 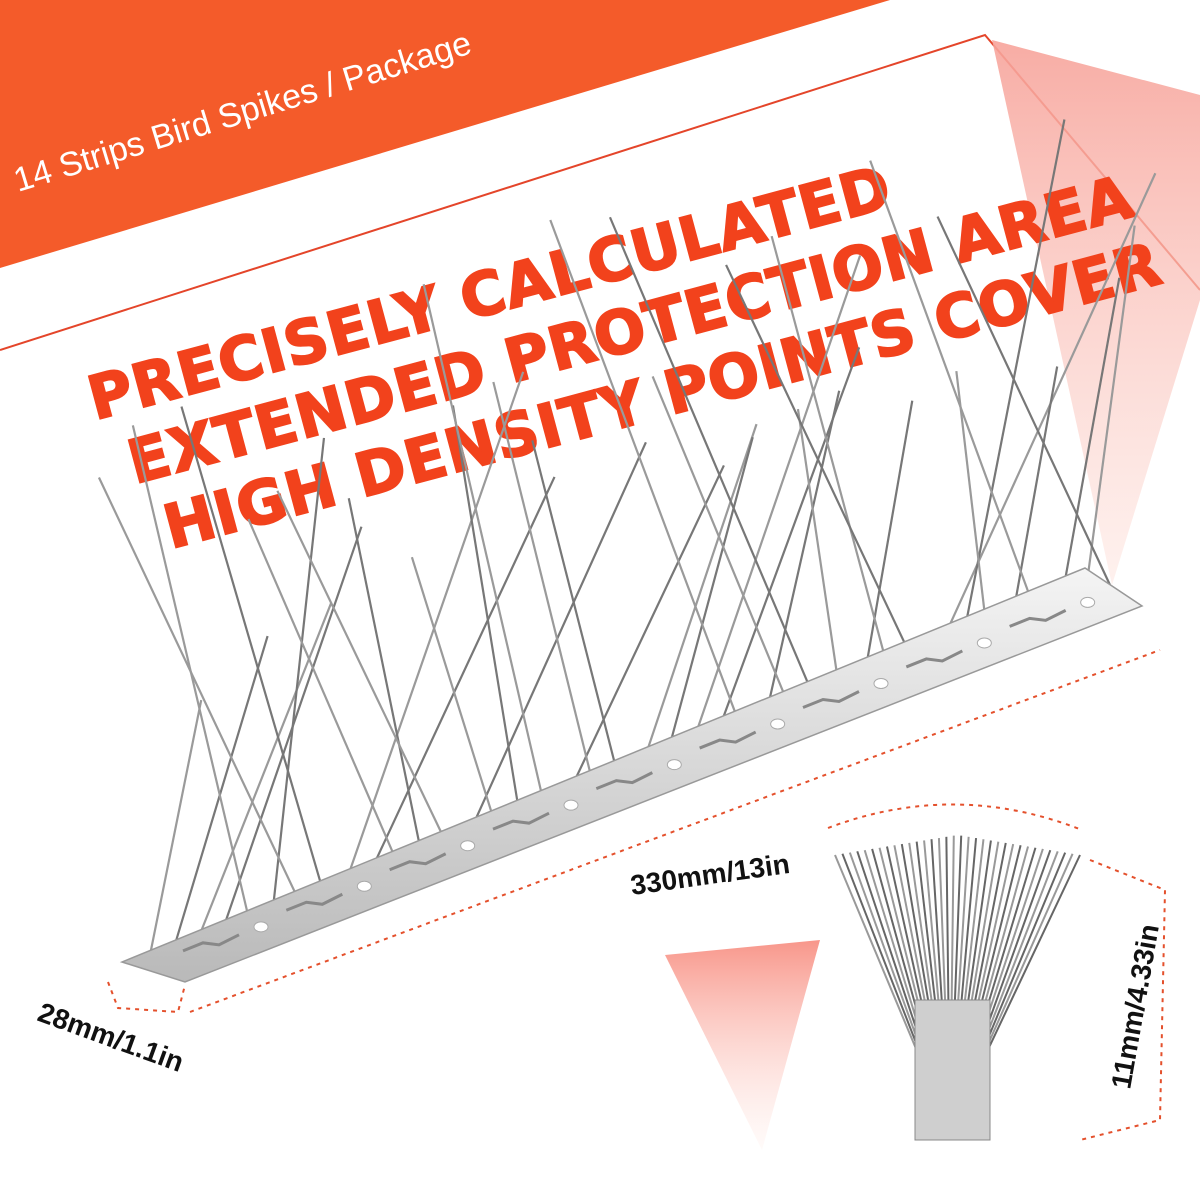 I want to click on light-cone, so click(x=1096, y=312).